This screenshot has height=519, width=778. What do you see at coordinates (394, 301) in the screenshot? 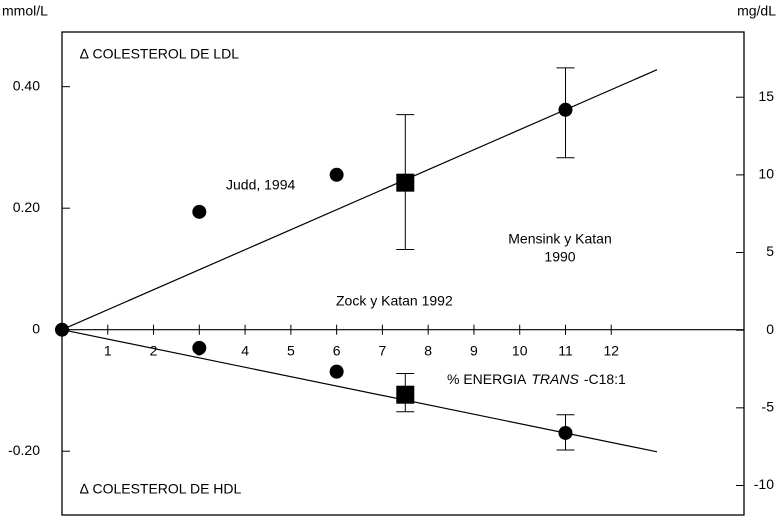
I see `annotation: Zock y Katan 1992` at bounding box center [394, 301].